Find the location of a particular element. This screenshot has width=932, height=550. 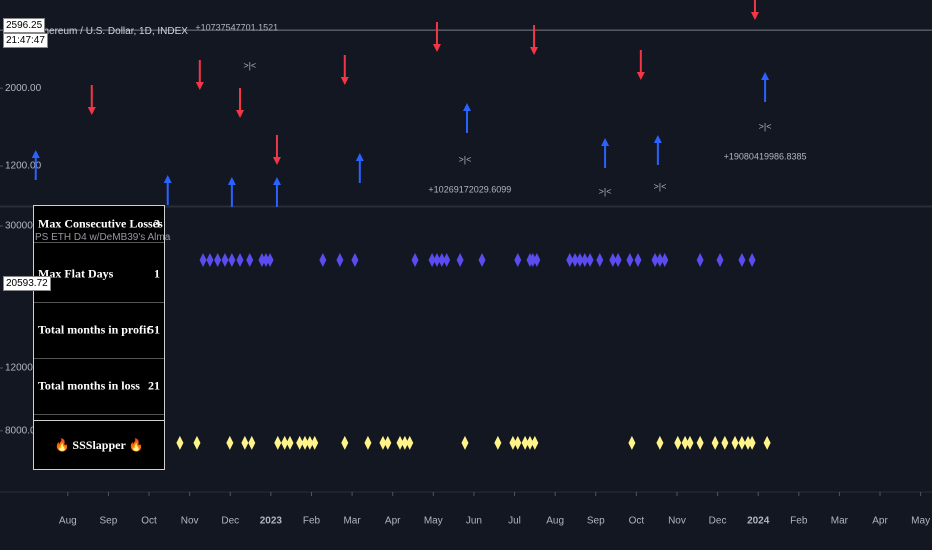

table-row: Total months in profit 51 is located at coordinates (99, 330).